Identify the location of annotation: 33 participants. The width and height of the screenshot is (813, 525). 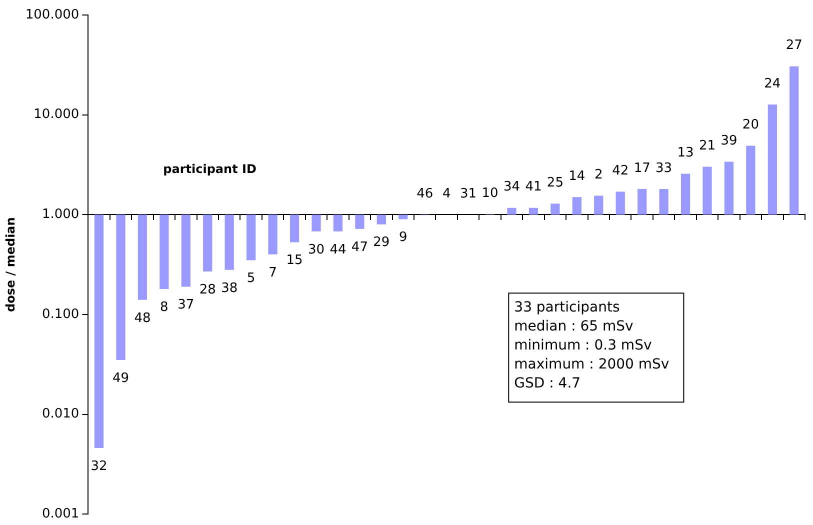
(567, 307).